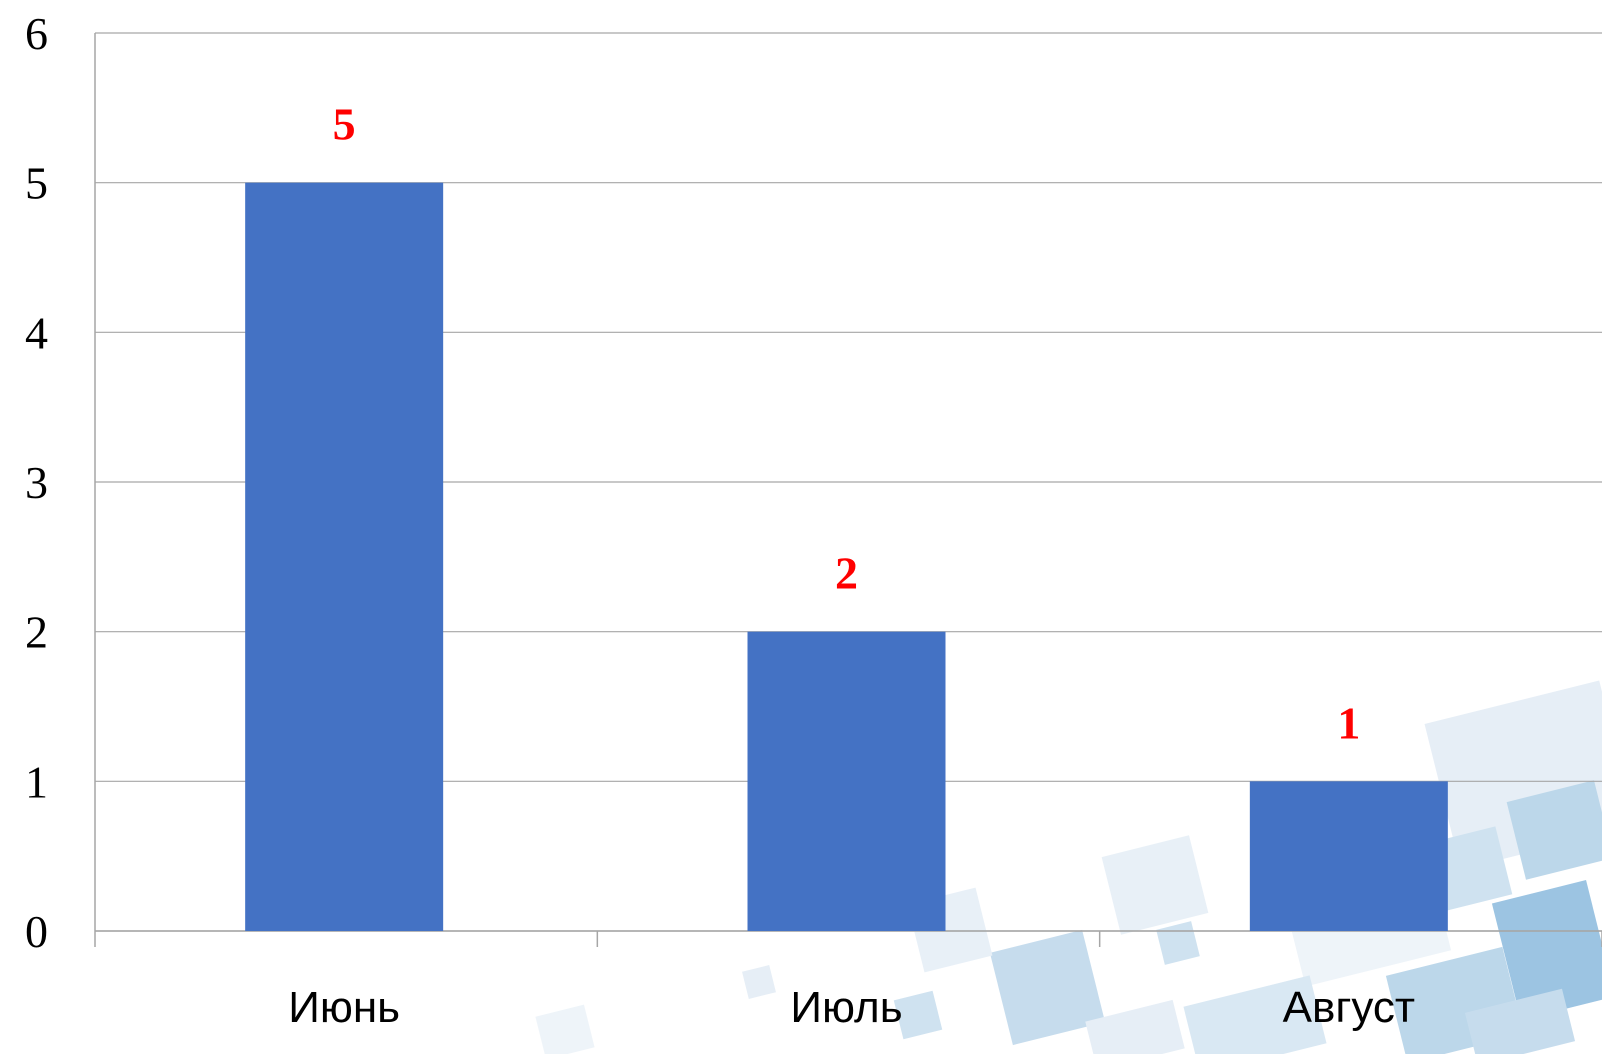 The image size is (1602, 1054). I want to click on y-tick-label: 6, so click(36, 33).